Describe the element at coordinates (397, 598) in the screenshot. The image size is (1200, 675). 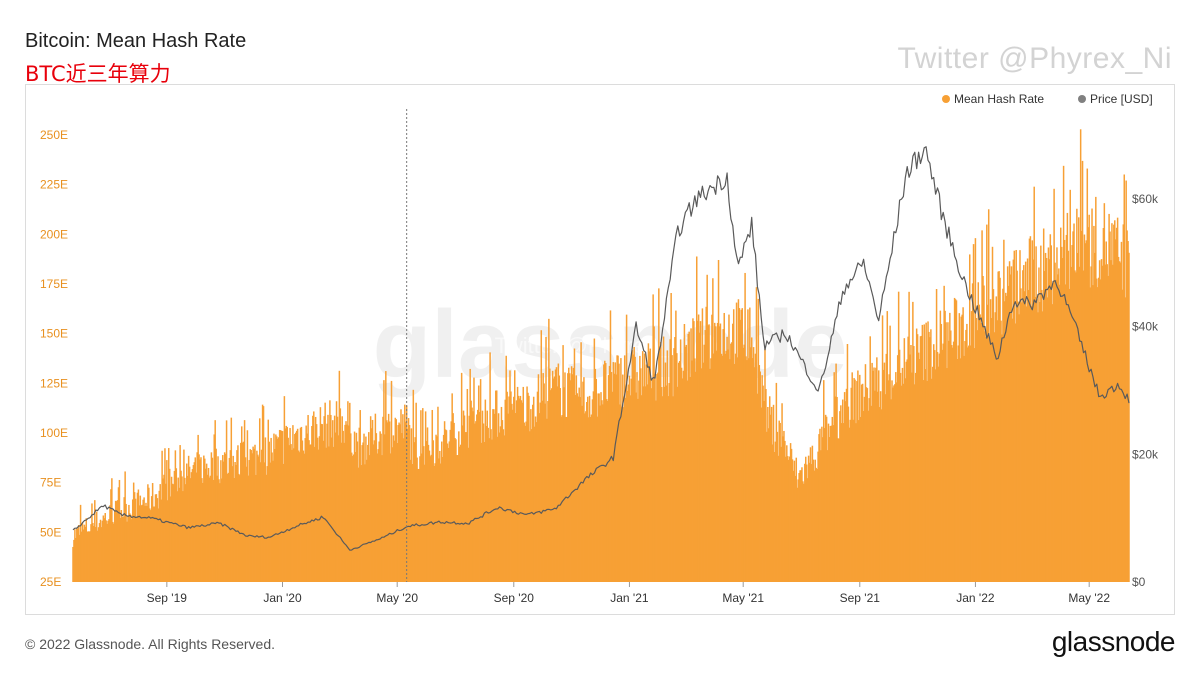
I see `x-tick-label: May '20` at that location.